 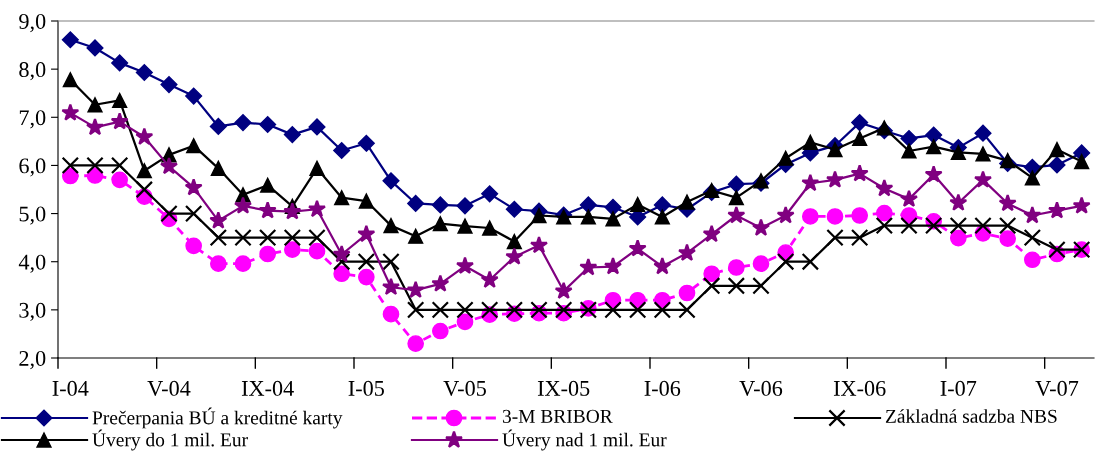 What do you see at coordinates (584, 440) in the screenshot?
I see `legend-label: Úvery nad 1 mil. Eur` at bounding box center [584, 440].